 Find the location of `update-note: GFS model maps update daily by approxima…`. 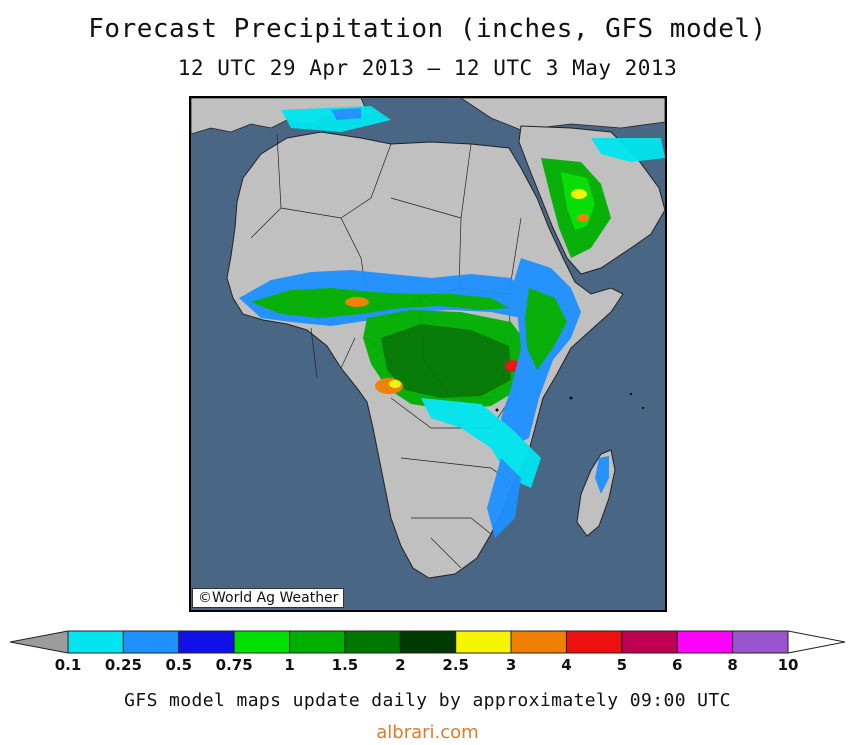

update-note: GFS model maps update daily by approxima… is located at coordinates (427, 700).